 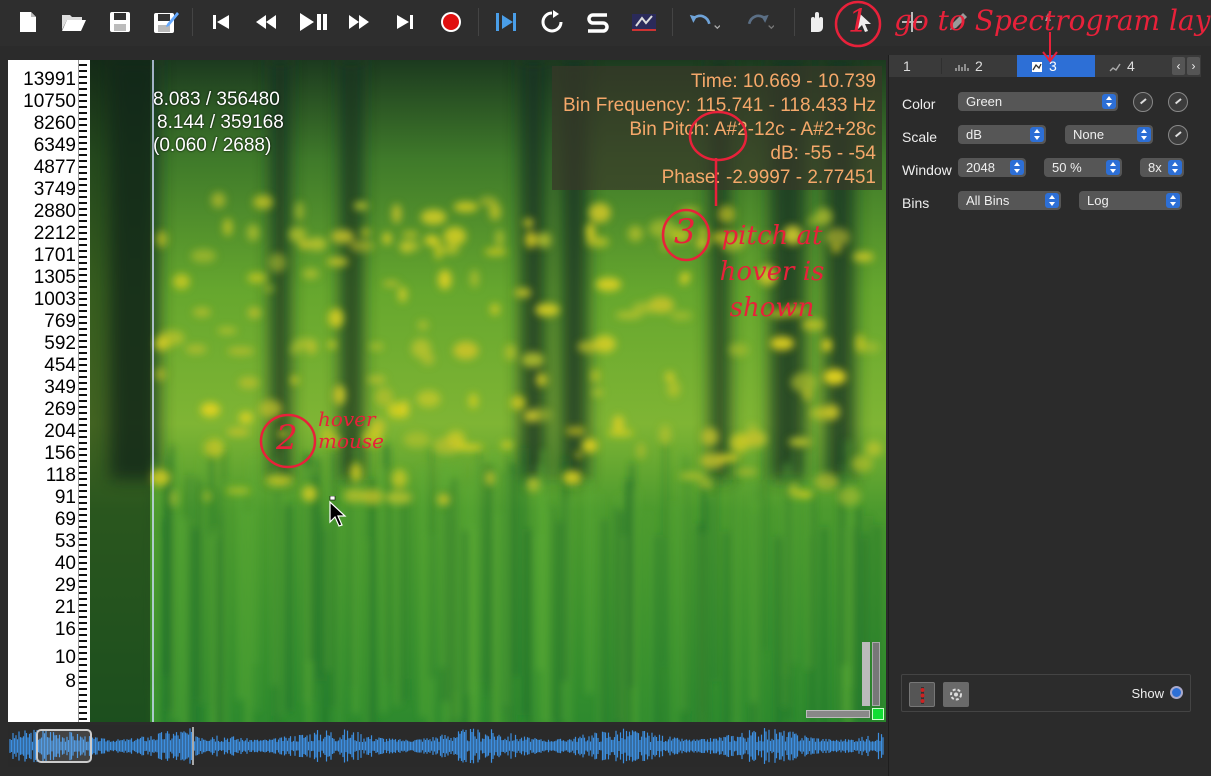 What do you see at coordinates (980, 66) in the screenshot?
I see `tab-layer-2: 2` at bounding box center [980, 66].